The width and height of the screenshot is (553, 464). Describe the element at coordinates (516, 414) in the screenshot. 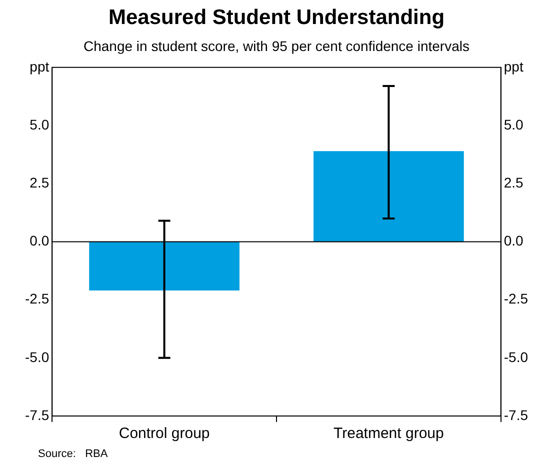

I see `y2-tick-label: -7.5` at that location.